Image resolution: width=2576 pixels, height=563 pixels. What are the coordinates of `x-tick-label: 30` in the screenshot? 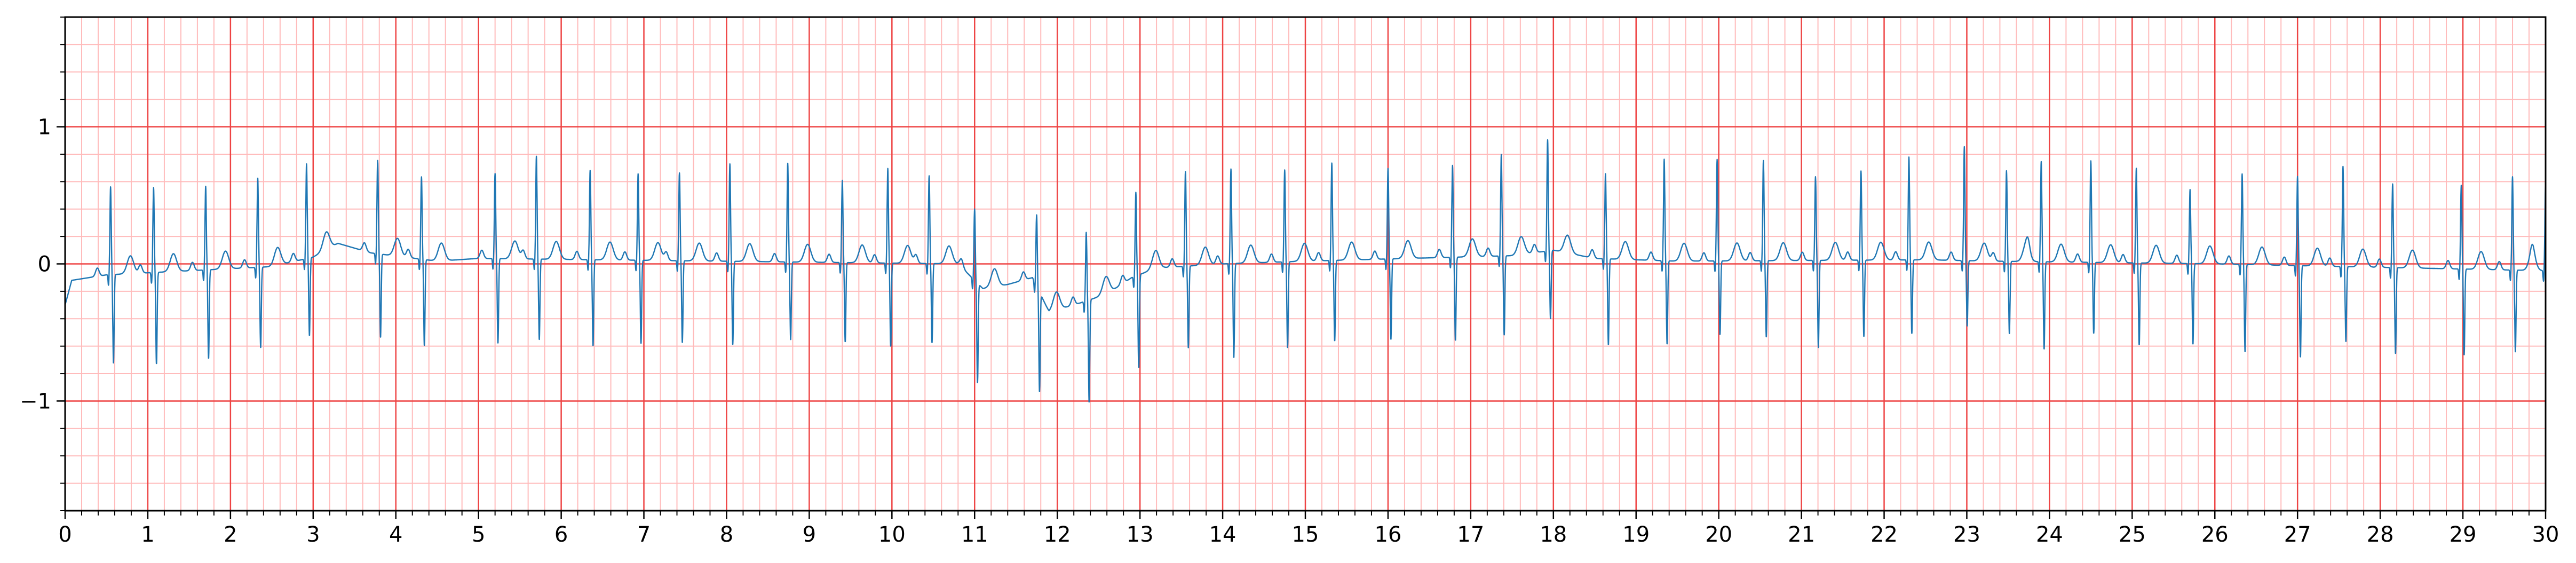 It's located at (2545, 534).